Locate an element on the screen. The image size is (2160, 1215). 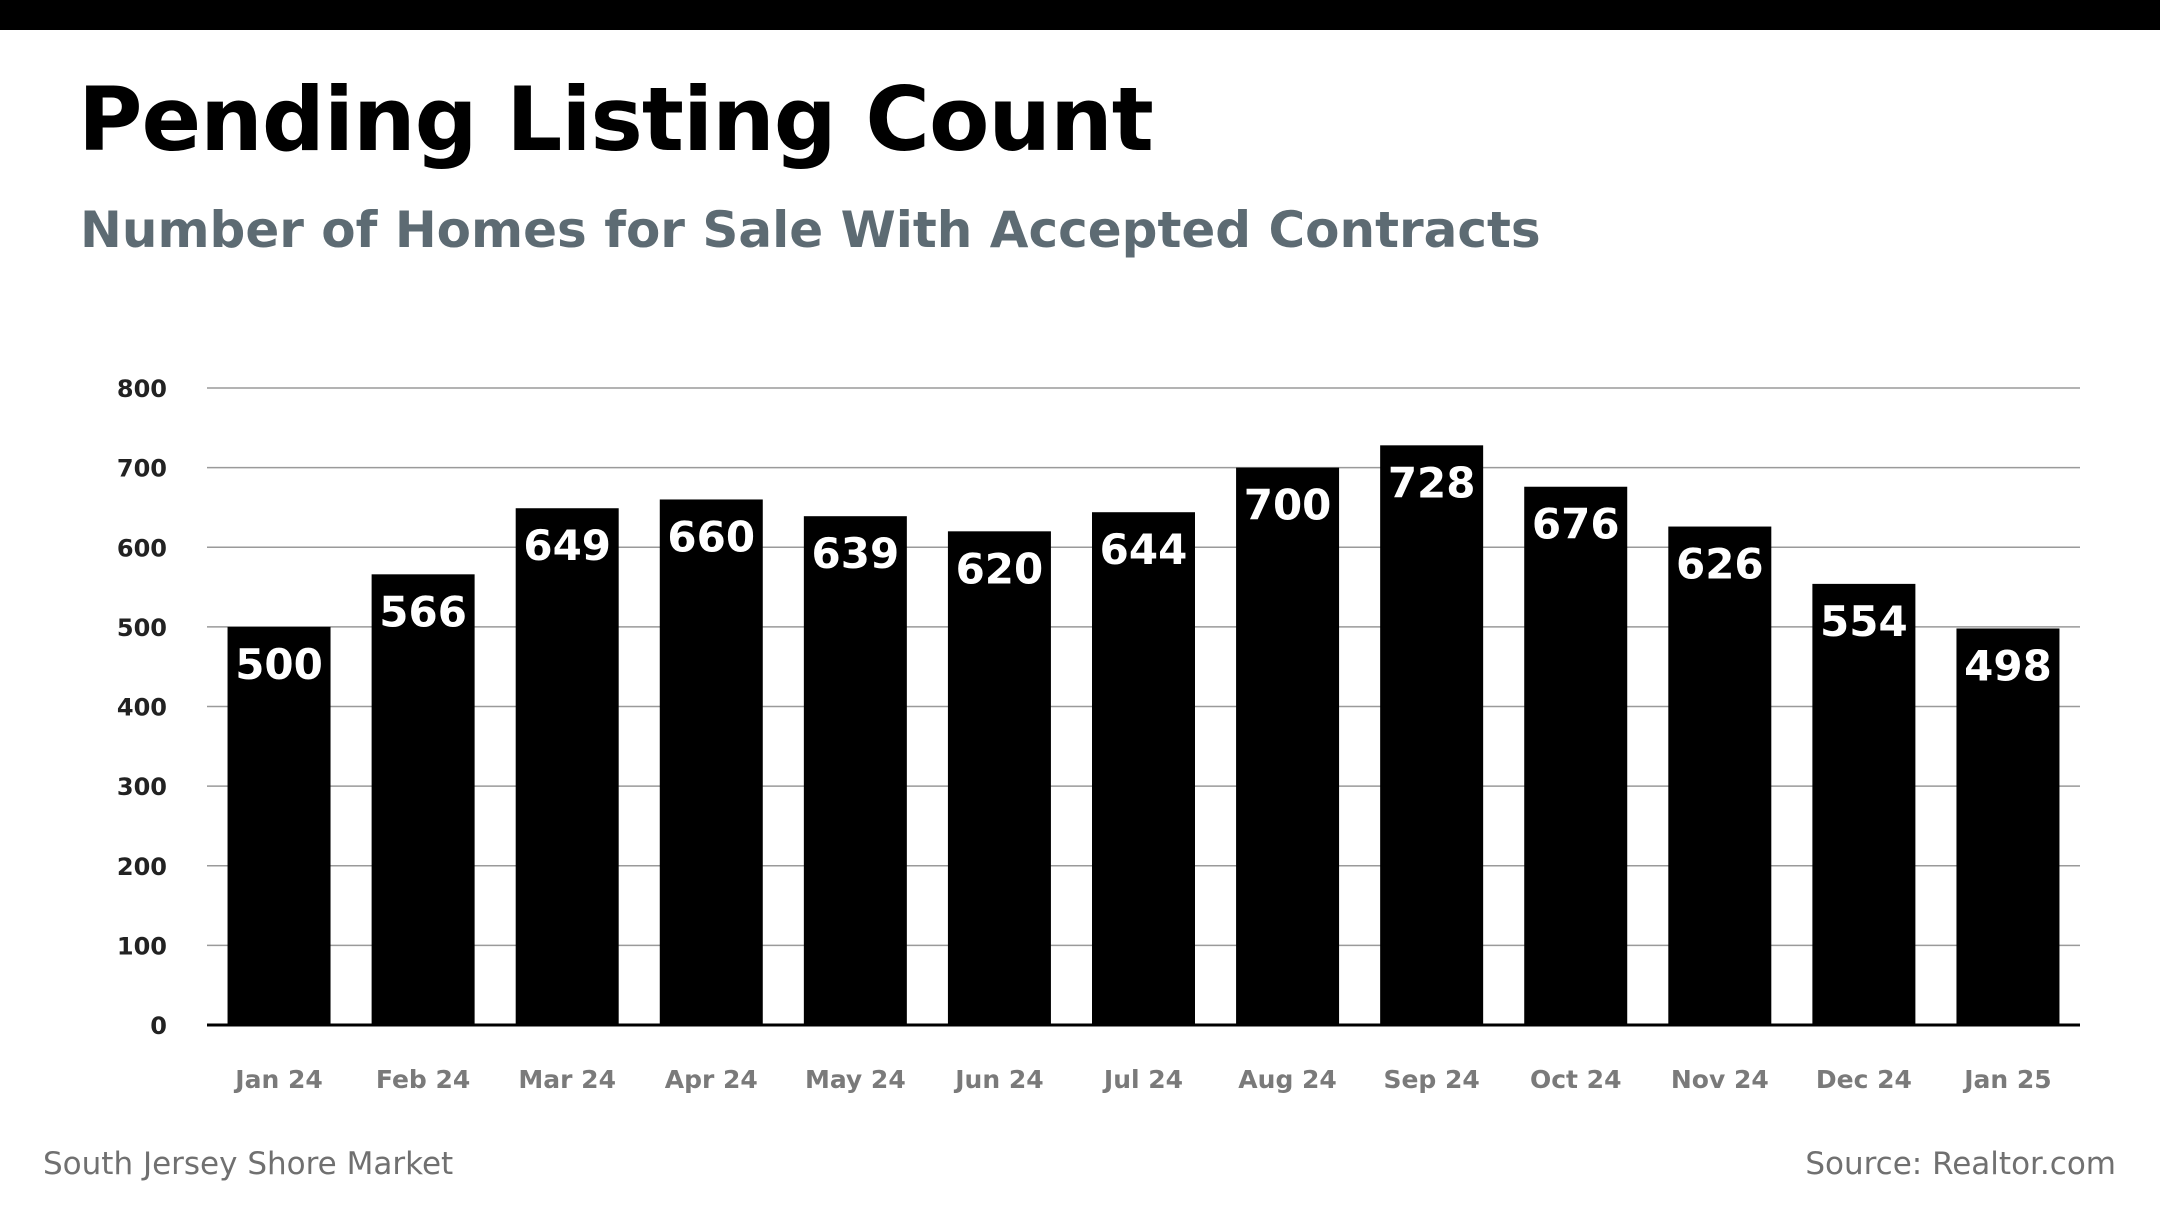
x-tick-label: Mar 24 is located at coordinates (567, 1079).